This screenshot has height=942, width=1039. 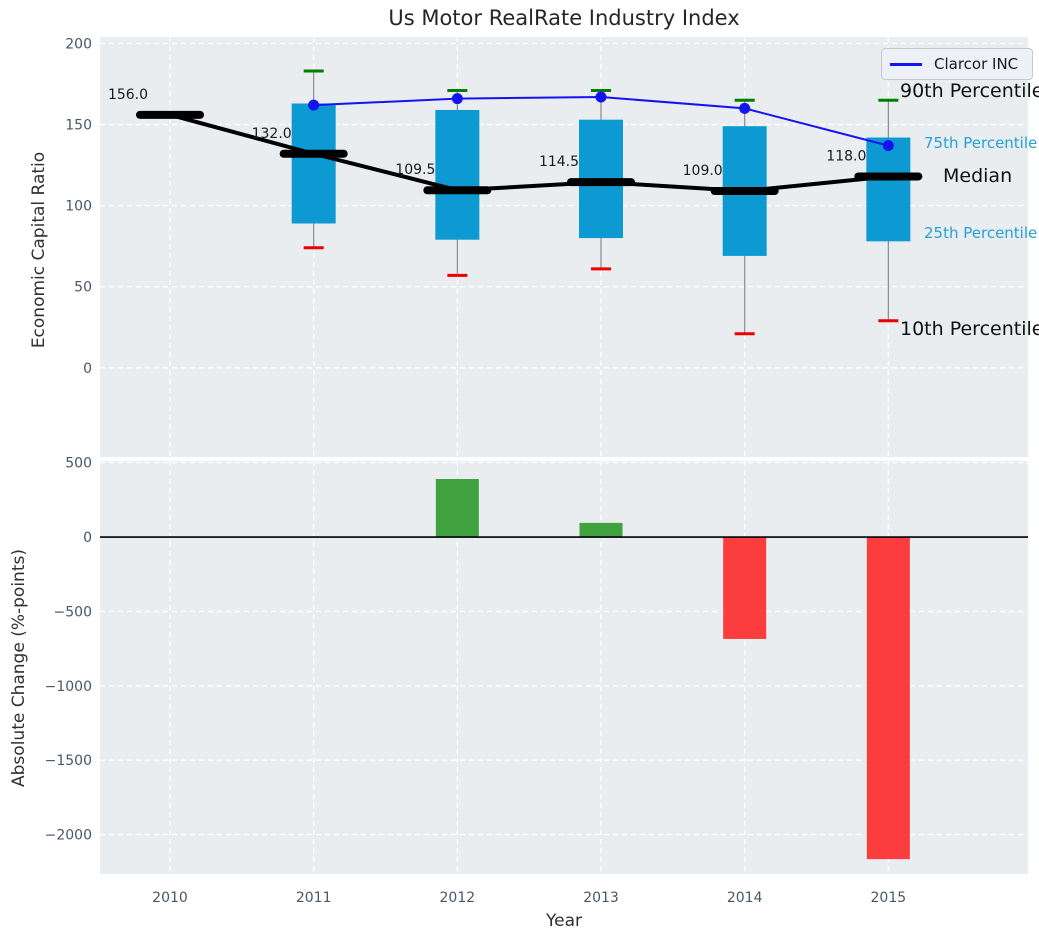 I want to click on median-value-label: 118.0, so click(x=846, y=156).